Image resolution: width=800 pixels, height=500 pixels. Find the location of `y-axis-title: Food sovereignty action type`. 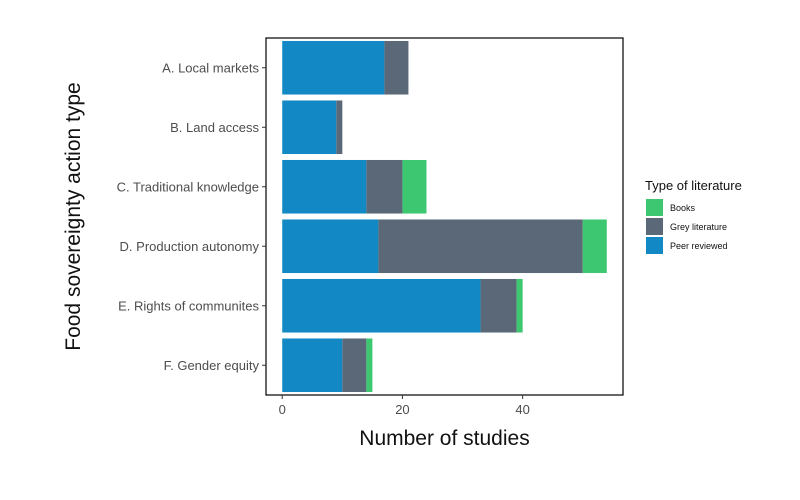

y-axis-title: Food sovereignty action type is located at coordinates (73, 216).